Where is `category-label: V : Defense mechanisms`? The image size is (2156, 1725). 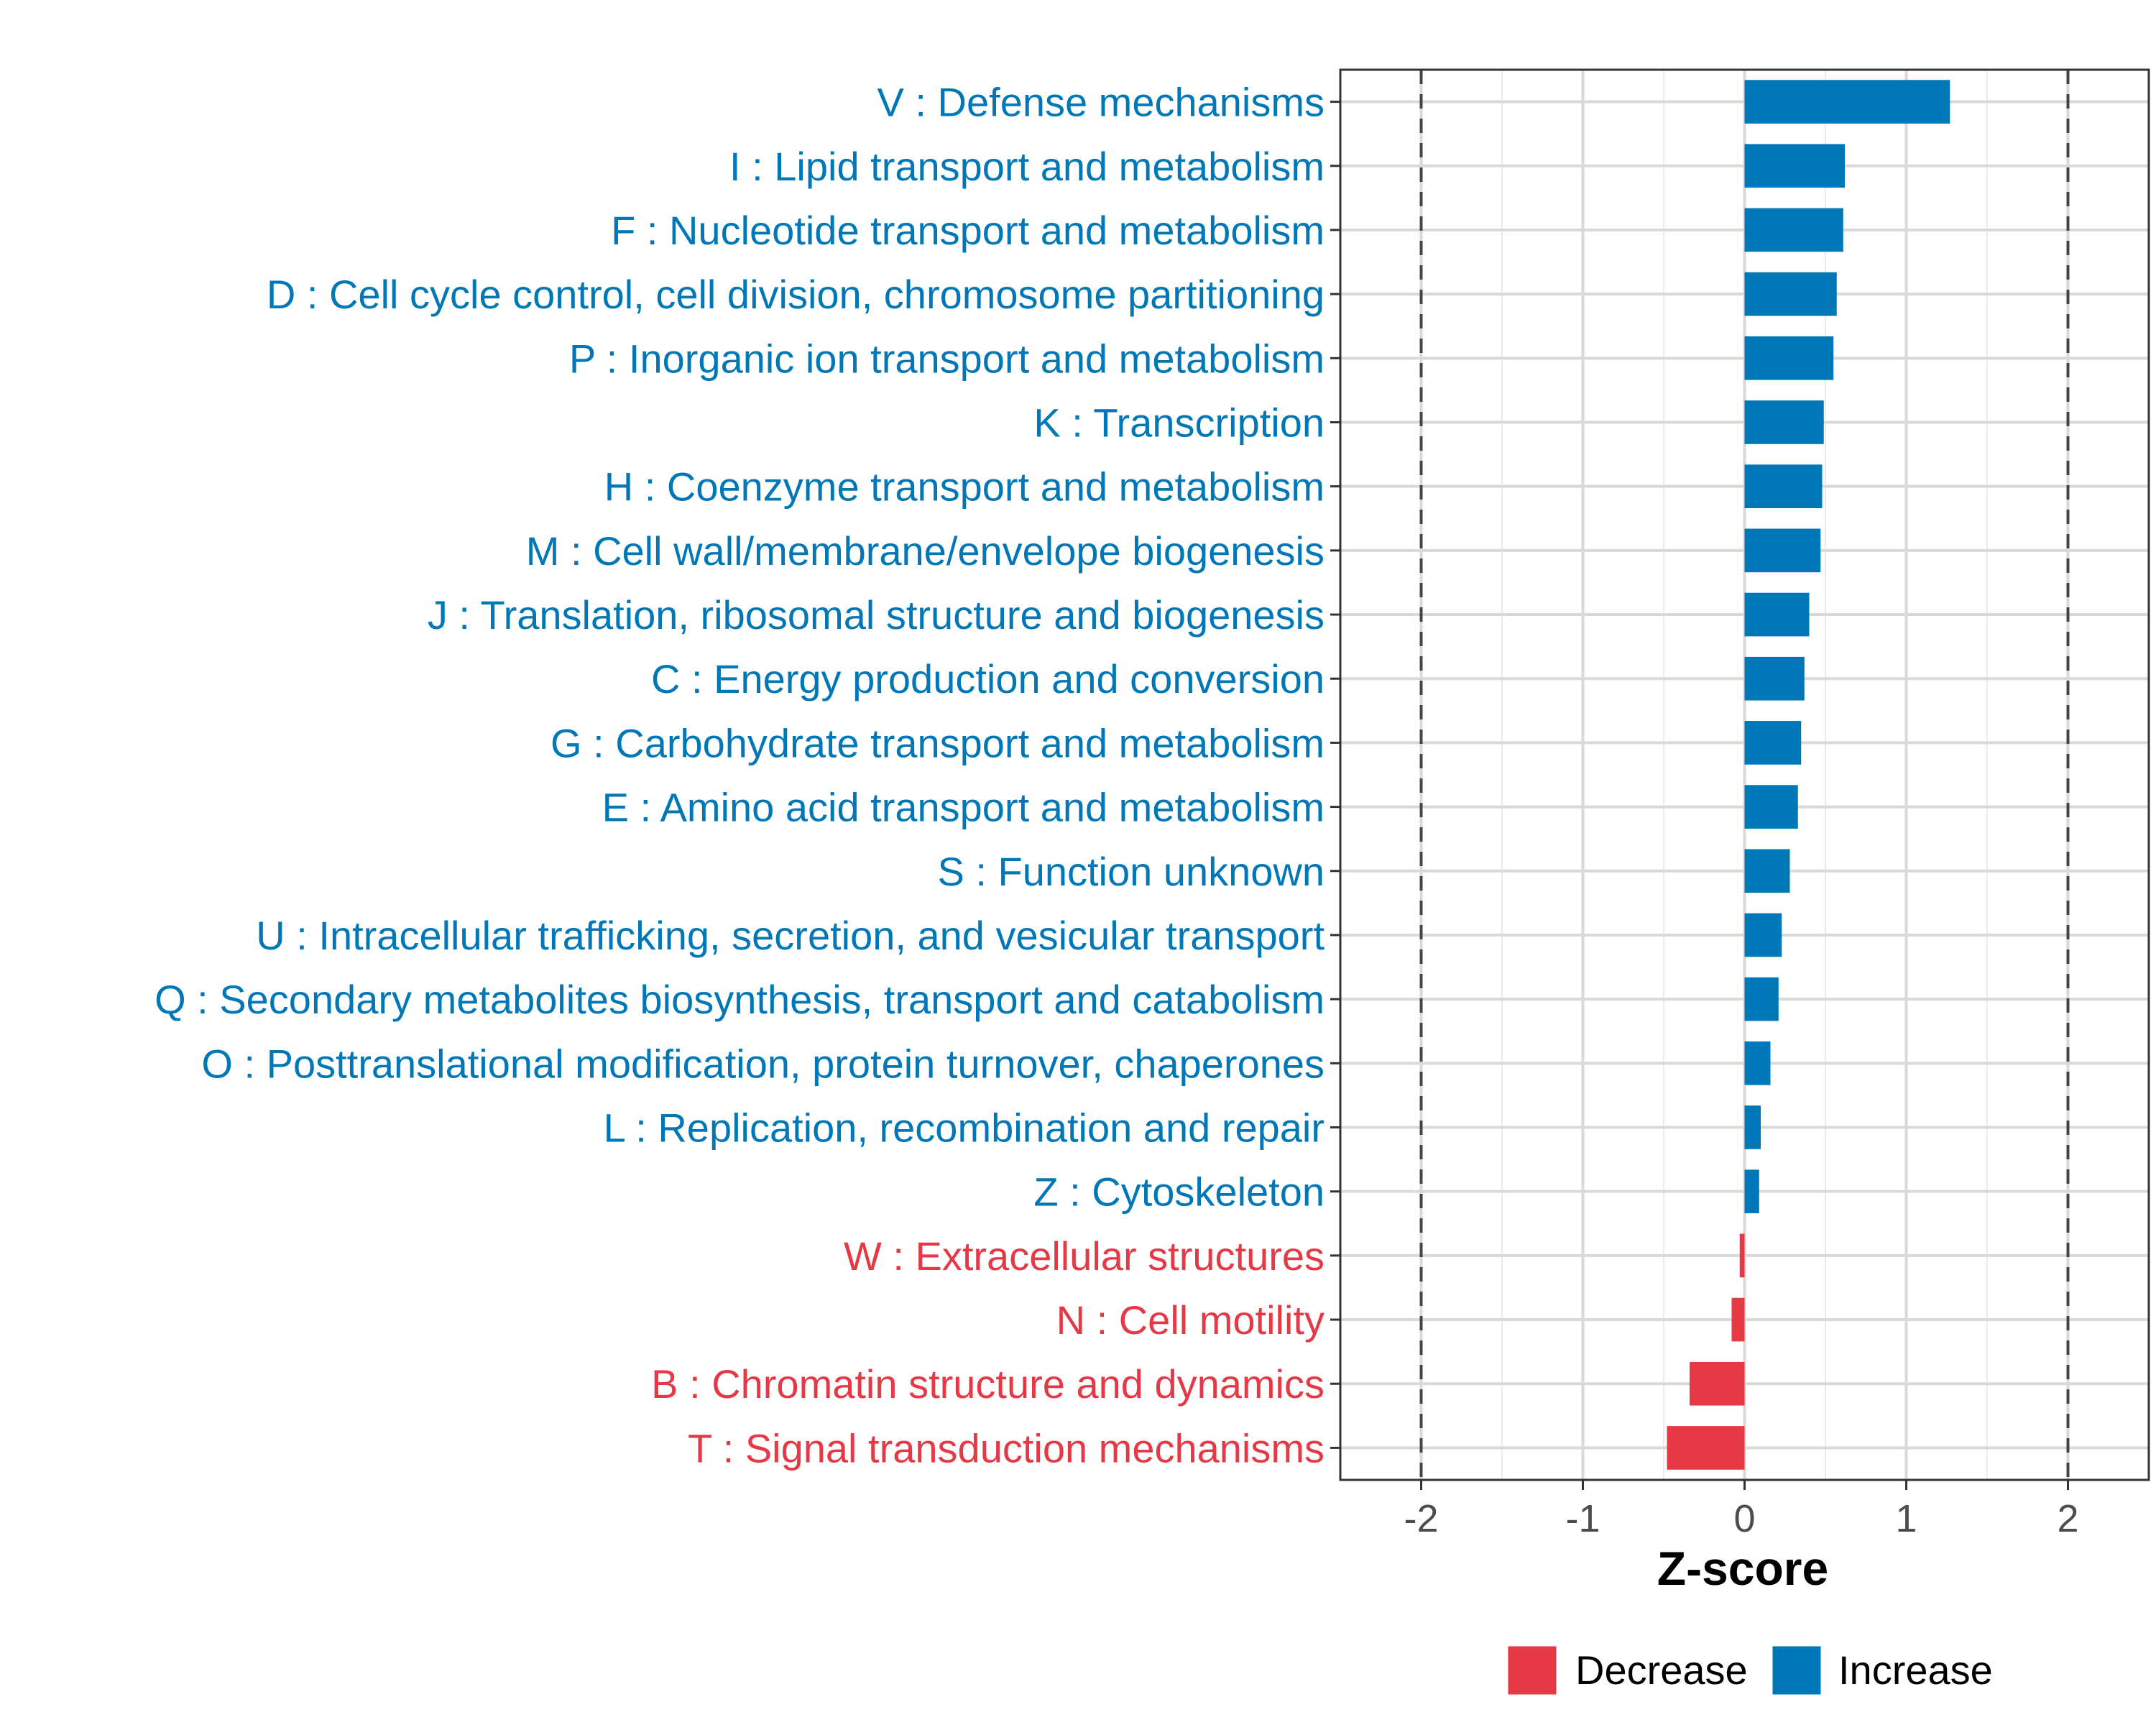 category-label: V : Defense mechanisms is located at coordinates (1101, 102).